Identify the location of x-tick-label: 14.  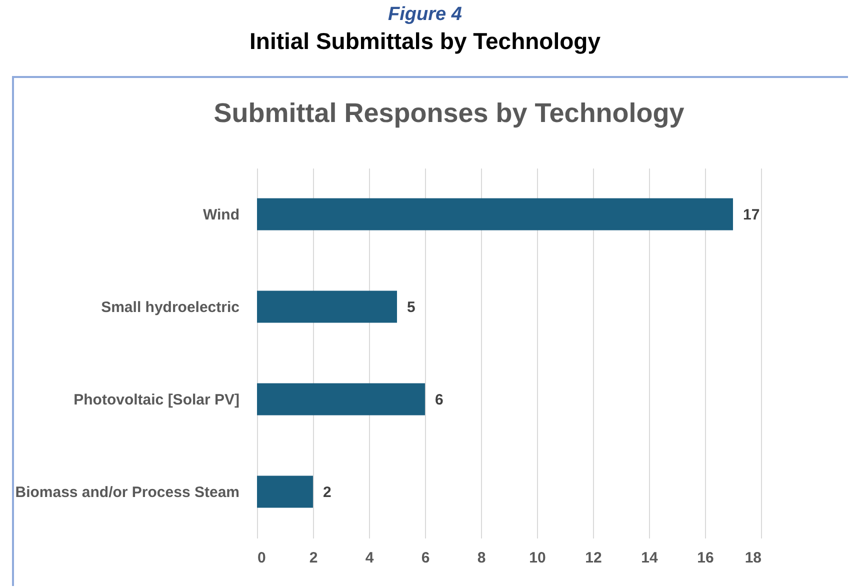
(649, 558).